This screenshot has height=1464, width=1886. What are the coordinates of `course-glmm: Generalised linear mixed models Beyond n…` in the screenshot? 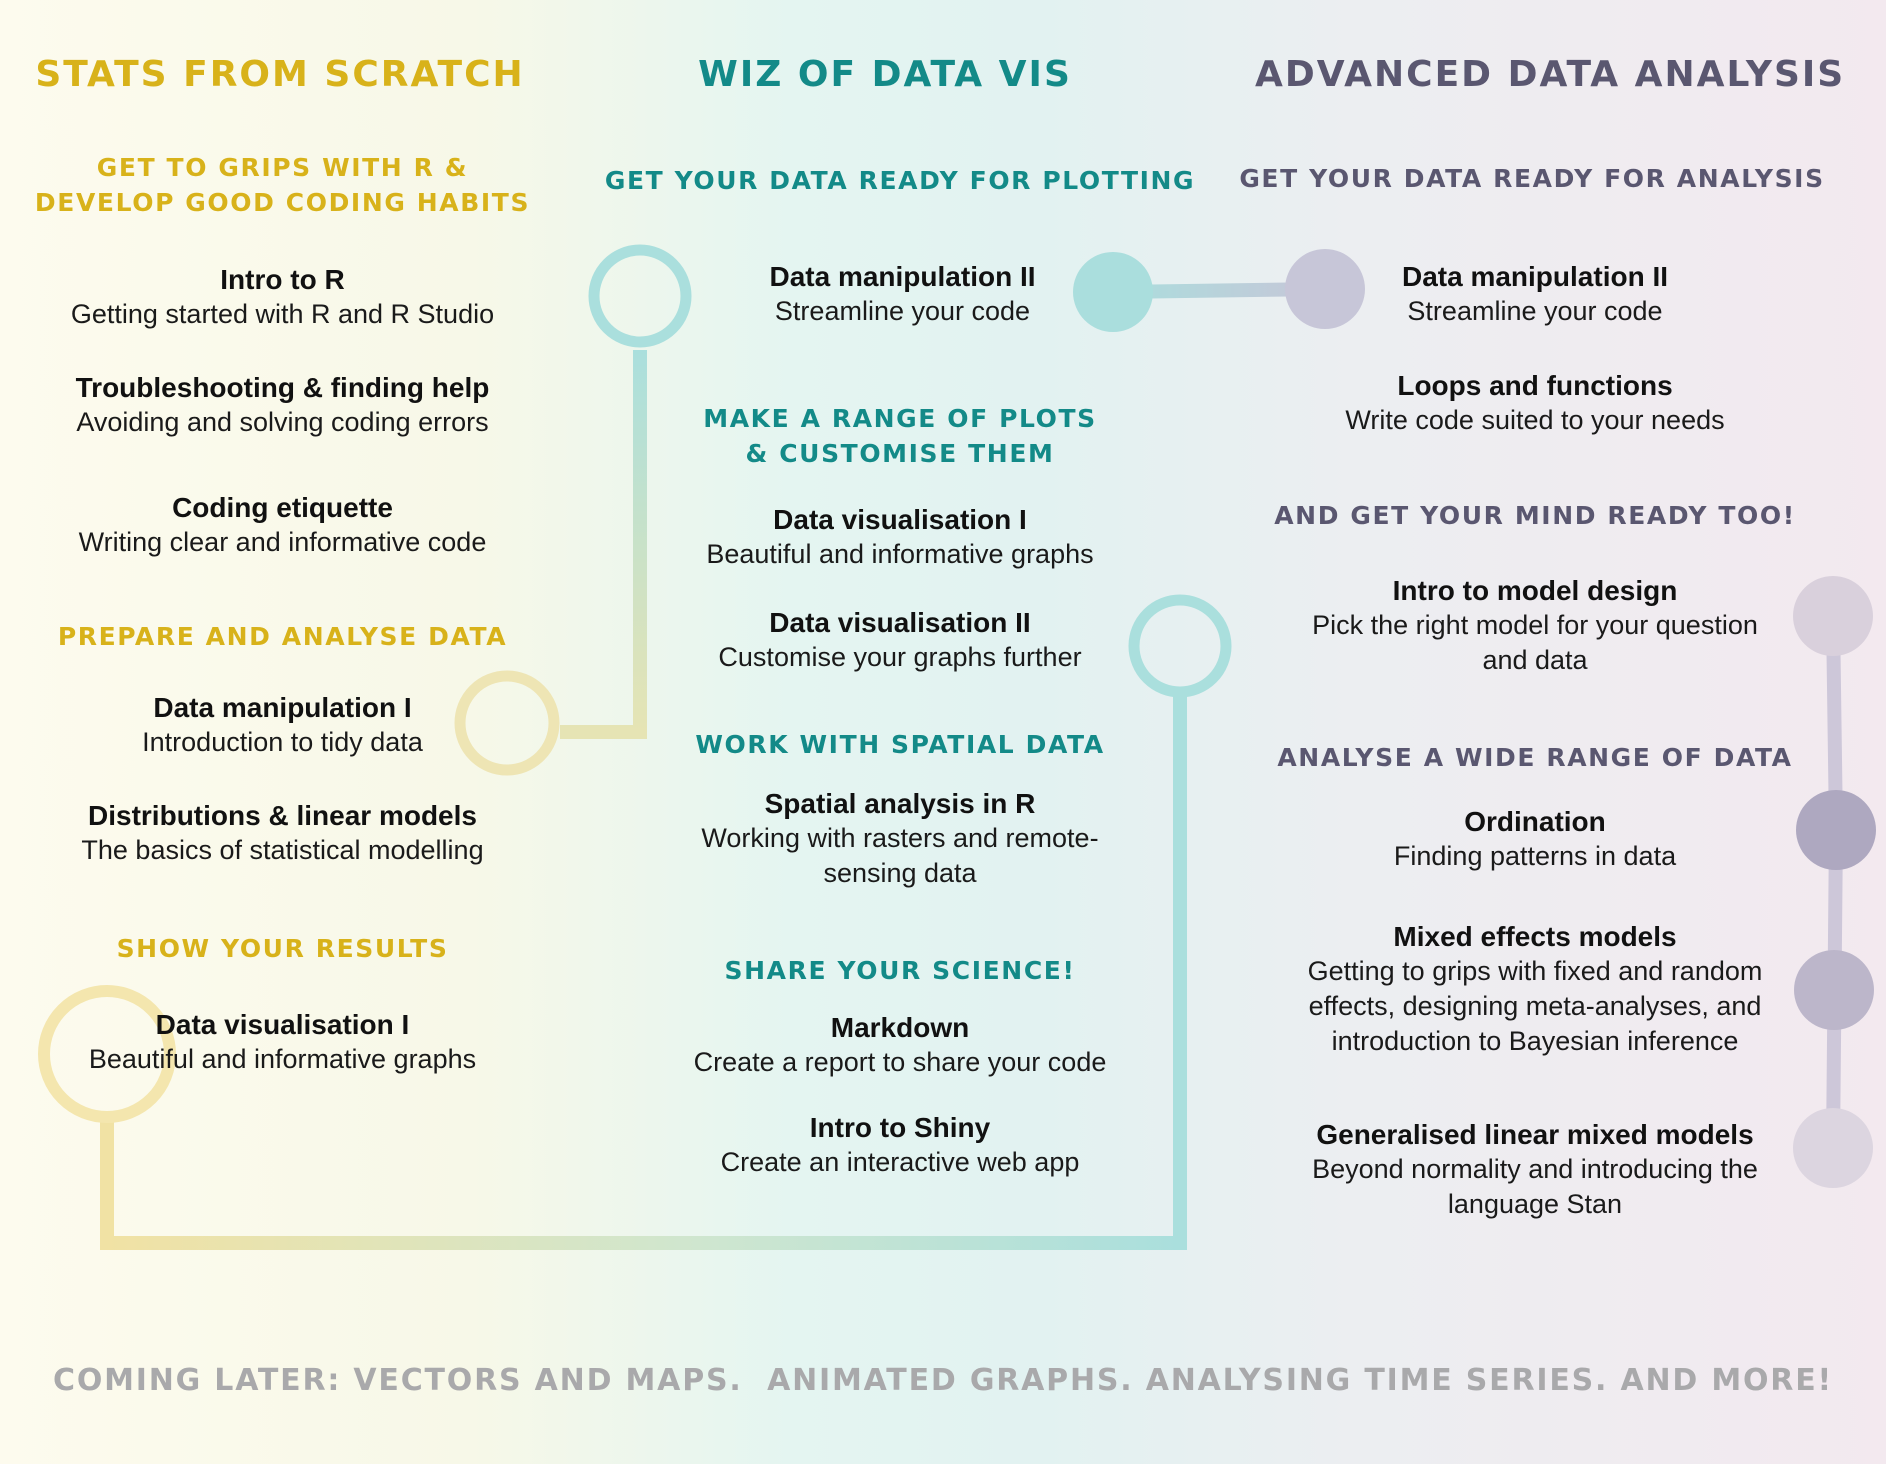 It's located at (1535, 1169).